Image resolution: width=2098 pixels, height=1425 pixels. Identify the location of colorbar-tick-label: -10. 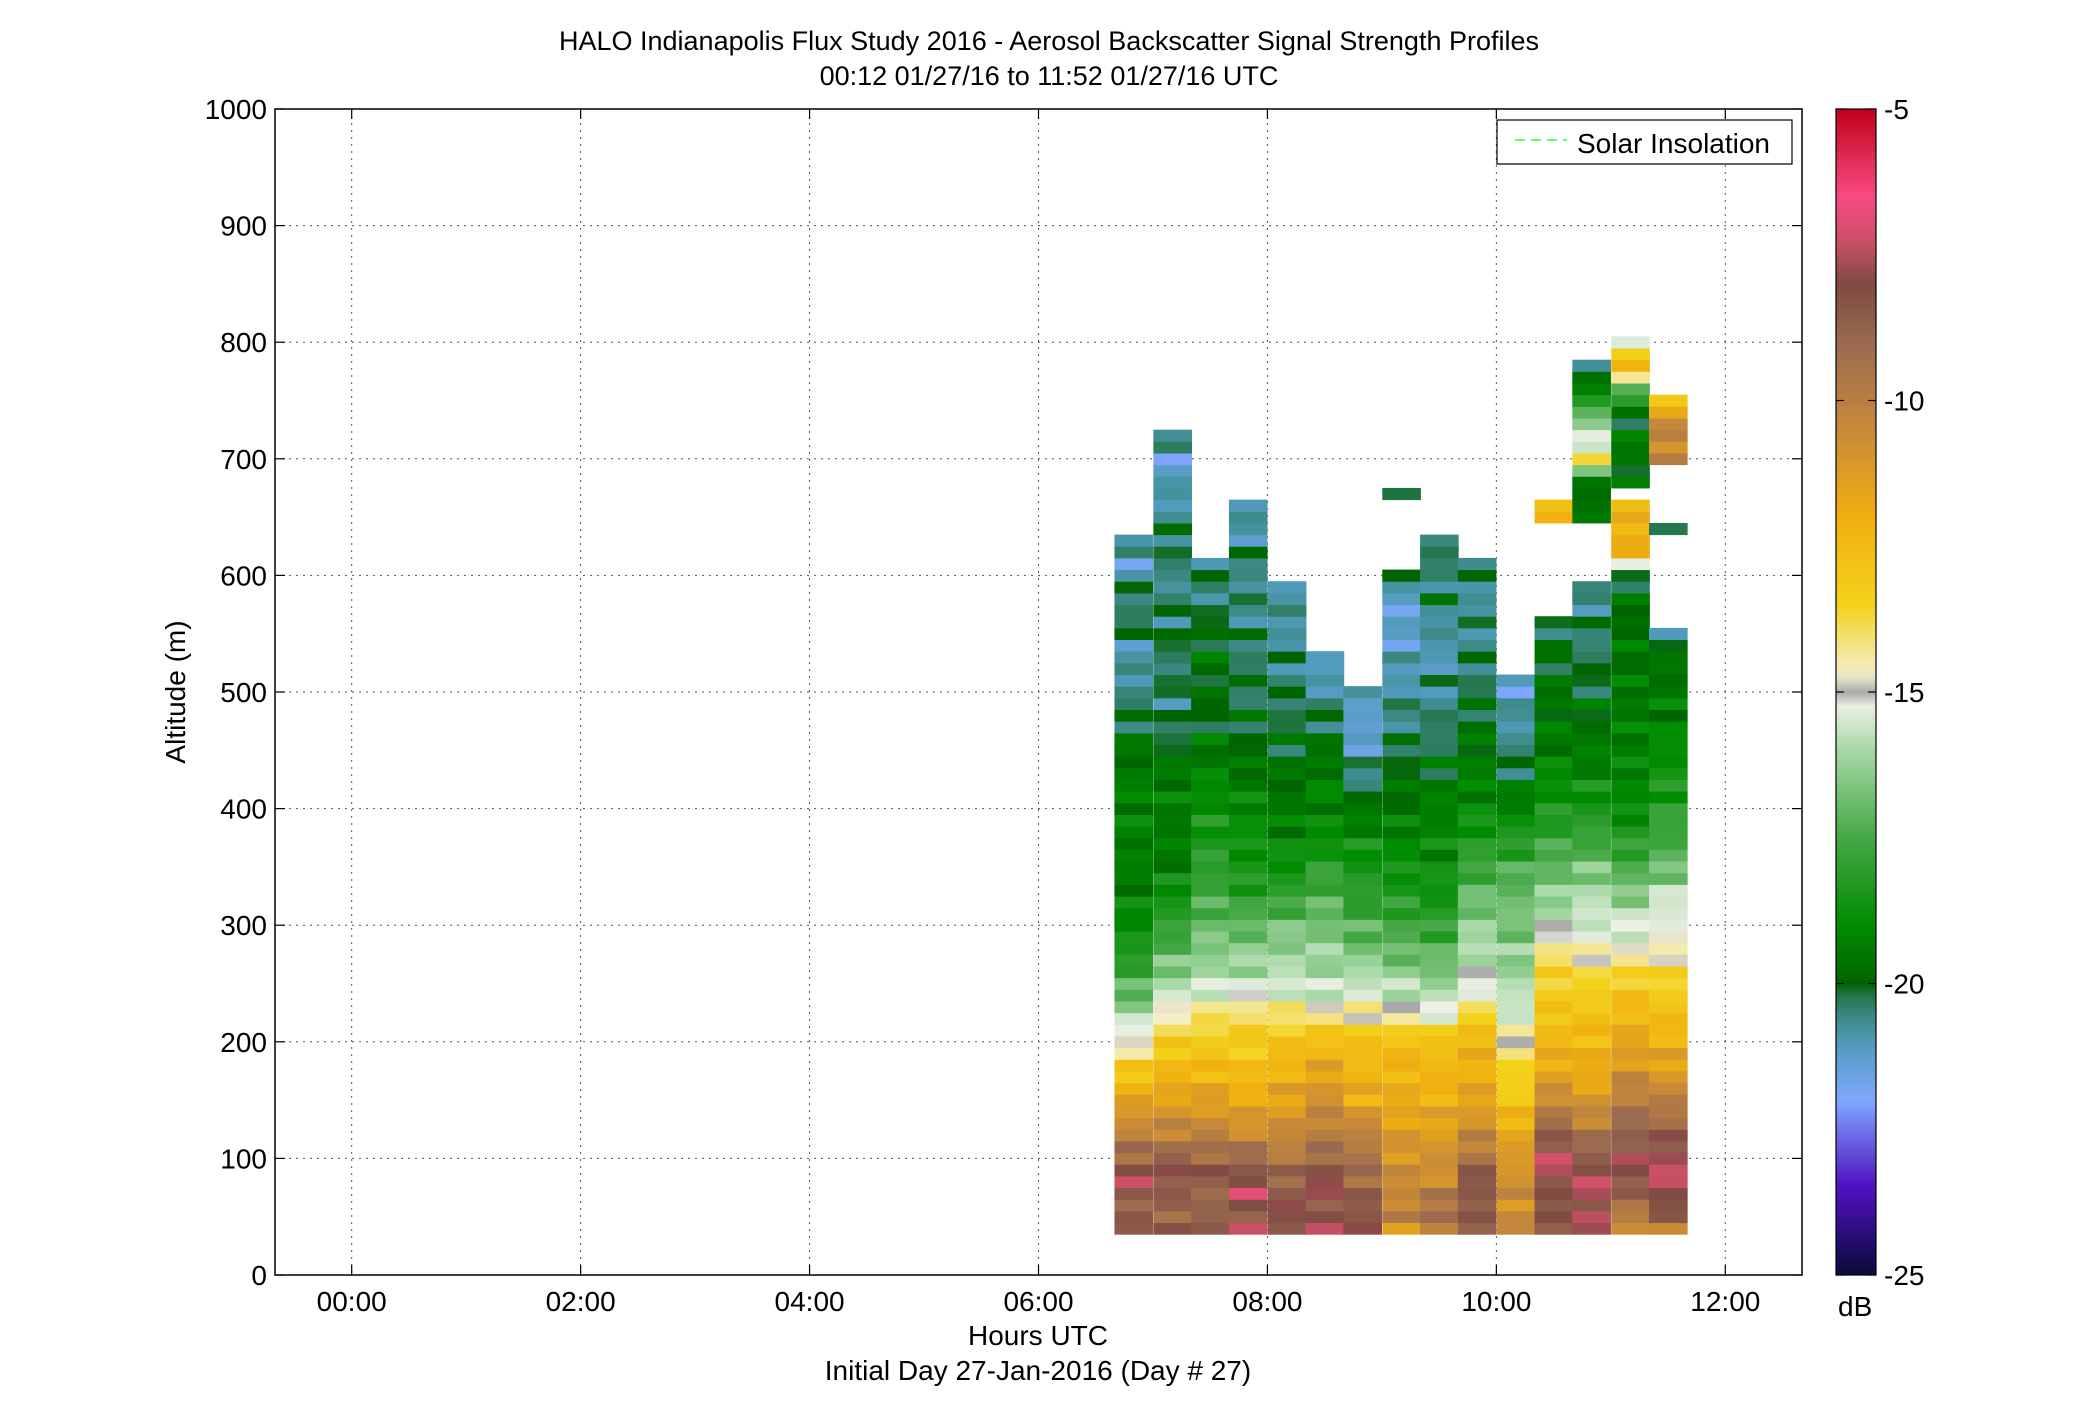
(1904, 401).